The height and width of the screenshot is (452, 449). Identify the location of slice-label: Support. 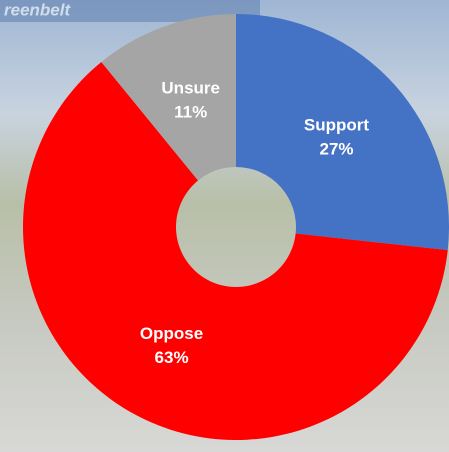
(336, 124).